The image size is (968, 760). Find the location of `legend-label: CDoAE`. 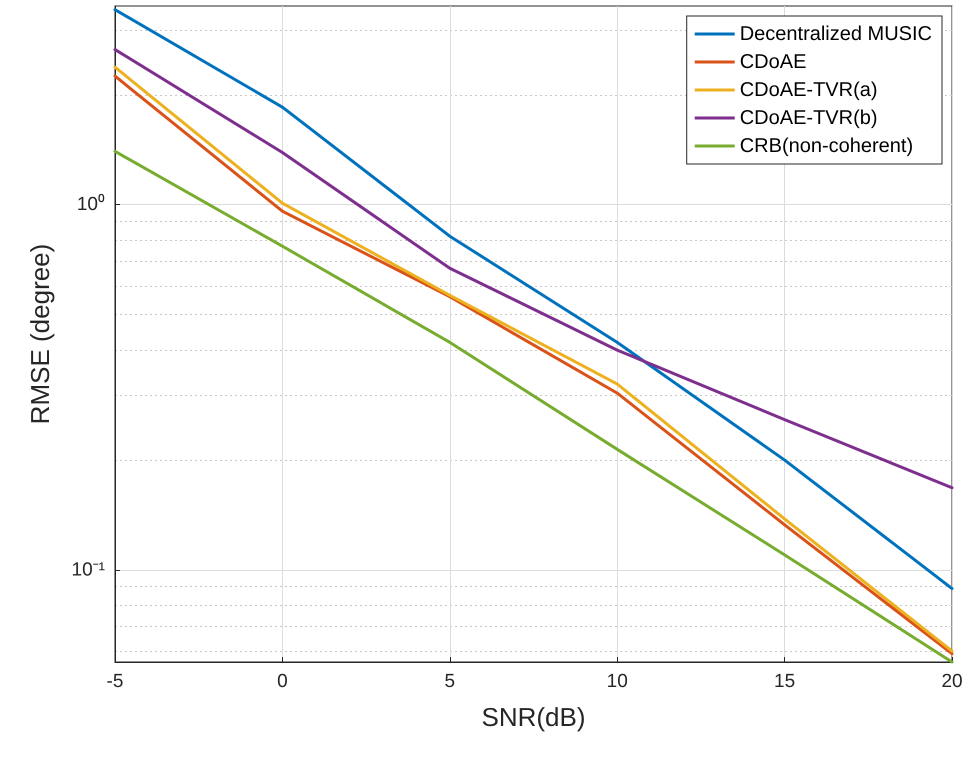

legend-label: CDoAE is located at coordinates (773, 62).